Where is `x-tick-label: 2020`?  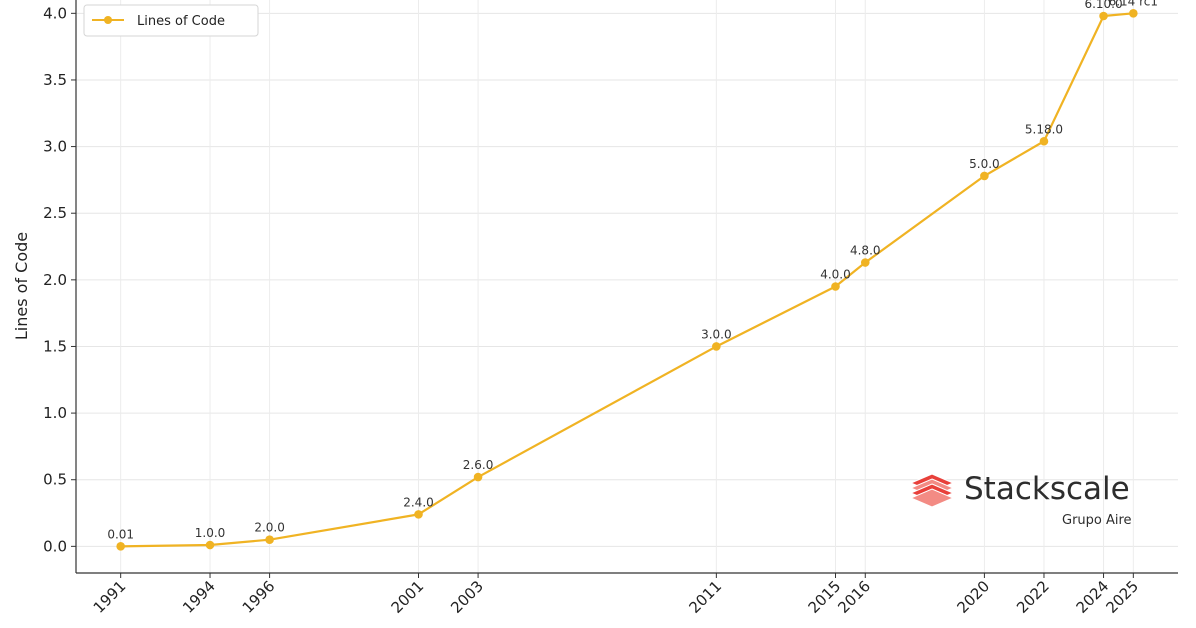 x-tick-label: 2020 is located at coordinates (974, 597).